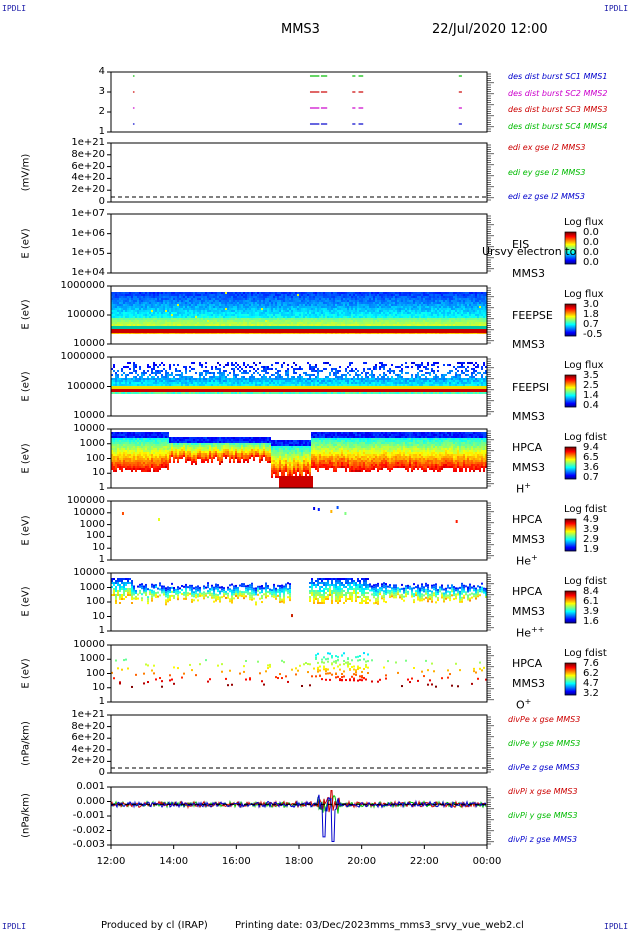  What do you see at coordinates (362, 861) in the screenshot?
I see `x-tick-label: 20:00` at bounding box center [362, 861].